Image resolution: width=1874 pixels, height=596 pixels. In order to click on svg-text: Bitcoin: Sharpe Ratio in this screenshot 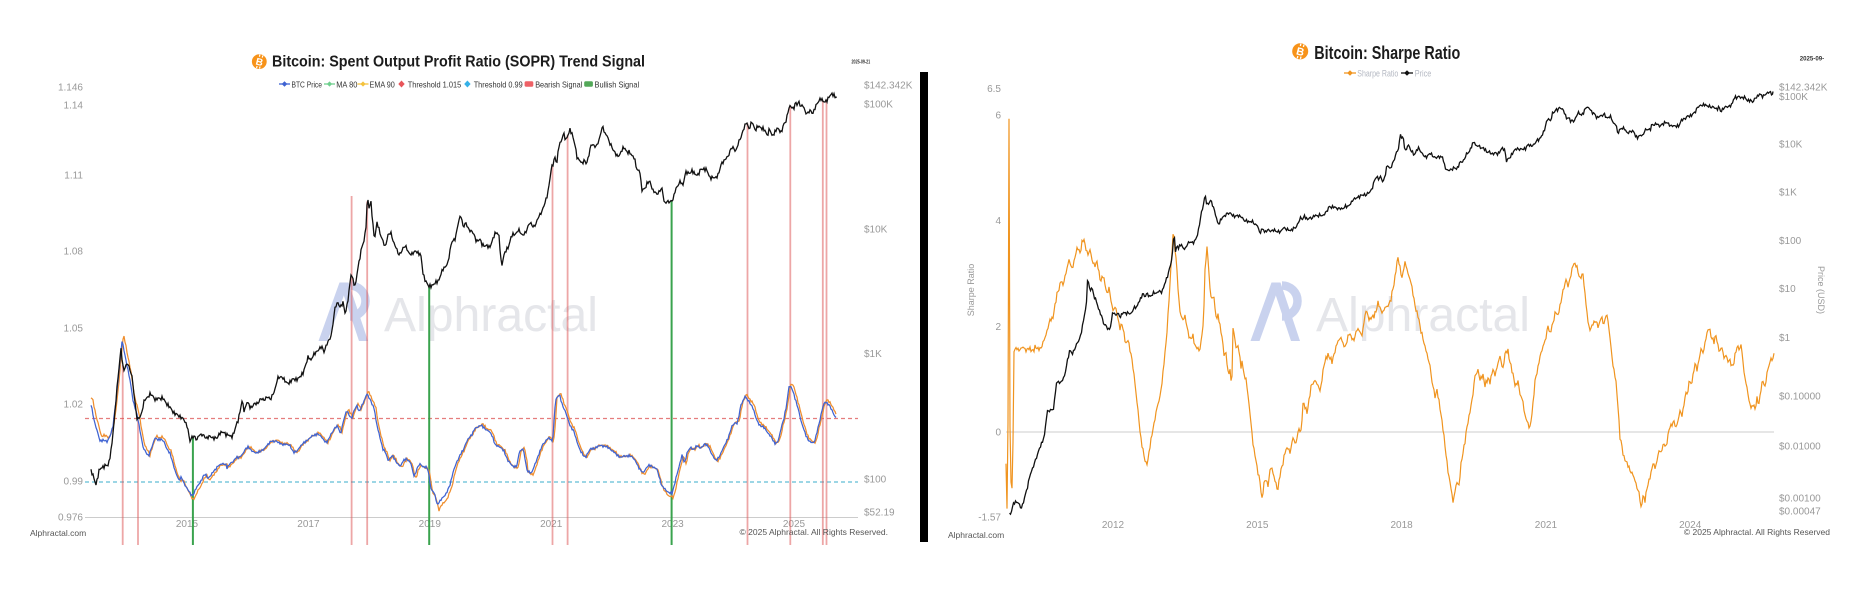, I will do `click(1387, 53)`.